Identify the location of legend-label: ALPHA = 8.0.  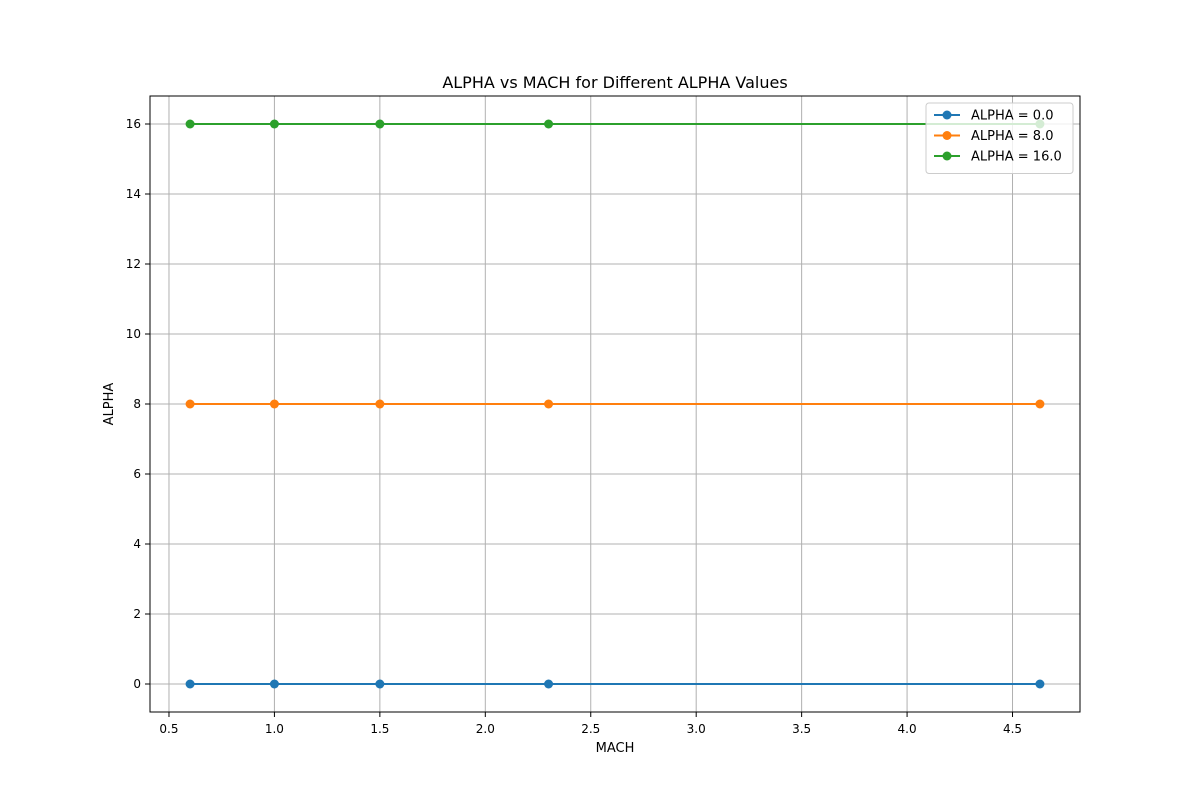
(1012, 136).